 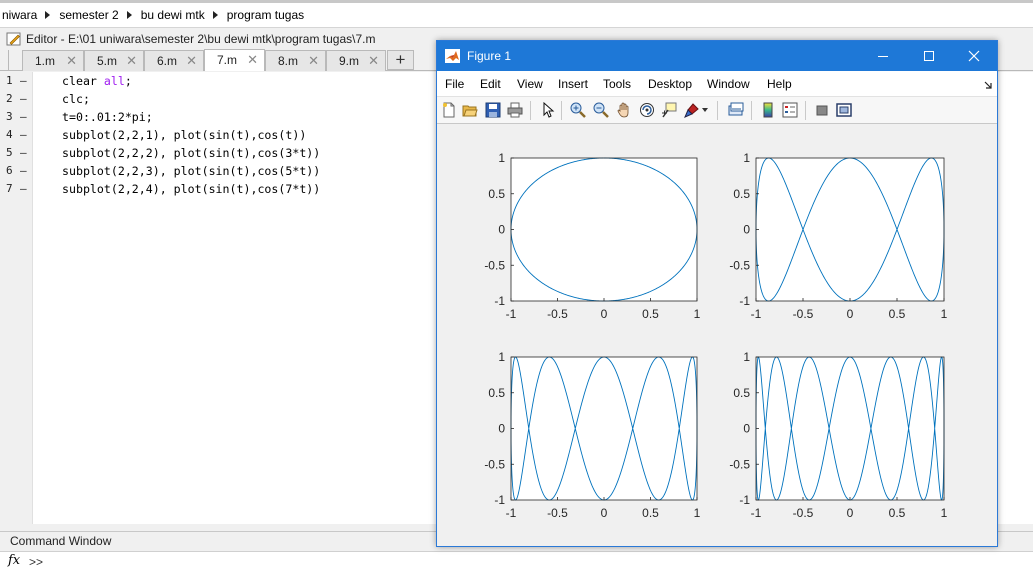 What do you see at coordinates (669, 110) in the screenshot?
I see `data-cursor-icon` at bounding box center [669, 110].